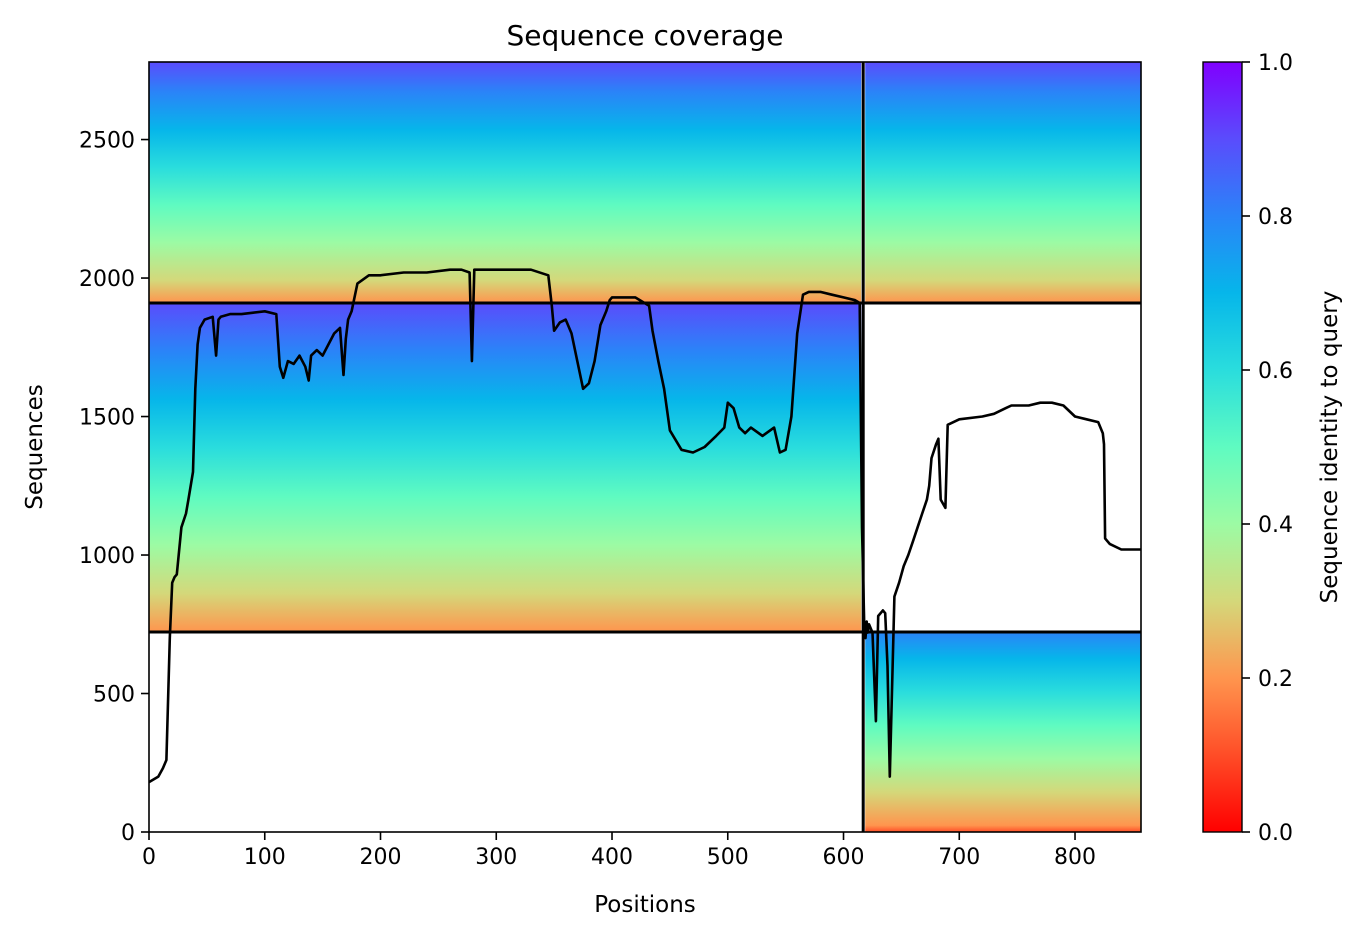 The height and width of the screenshot is (939, 1364). I want to click on x-axis: 0 100 200 300 400 500 600 700 800, so click(619, 851).